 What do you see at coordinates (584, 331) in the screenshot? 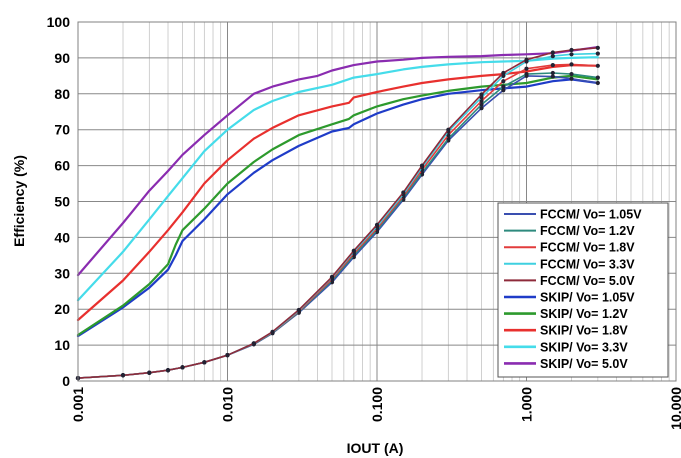
I see `legend-label: SKIP/ Vo= 1.8V` at bounding box center [584, 331].